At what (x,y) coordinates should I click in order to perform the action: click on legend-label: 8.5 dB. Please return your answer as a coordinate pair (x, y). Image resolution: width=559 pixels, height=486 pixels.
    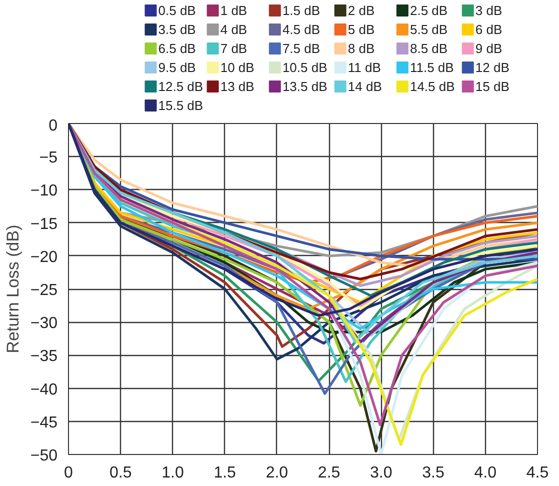
    Looking at the image, I should click on (429, 48).